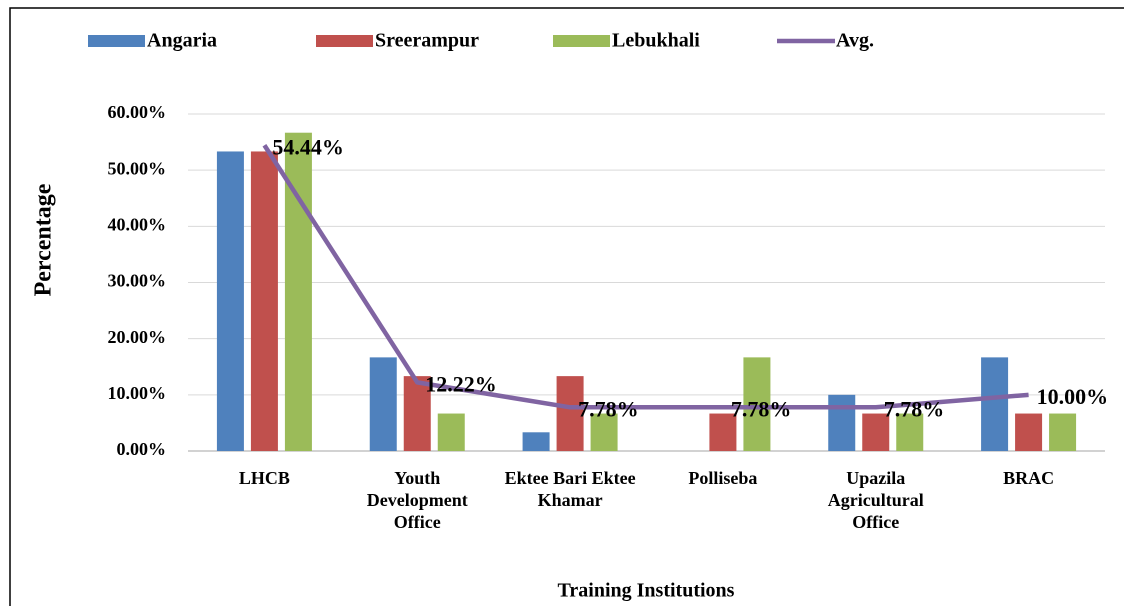 The height and width of the screenshot is (606, 1124). Describe the element at coordinates (137, 337) in the screenshot. I see `y-tick-label: 20.00%` at that location.